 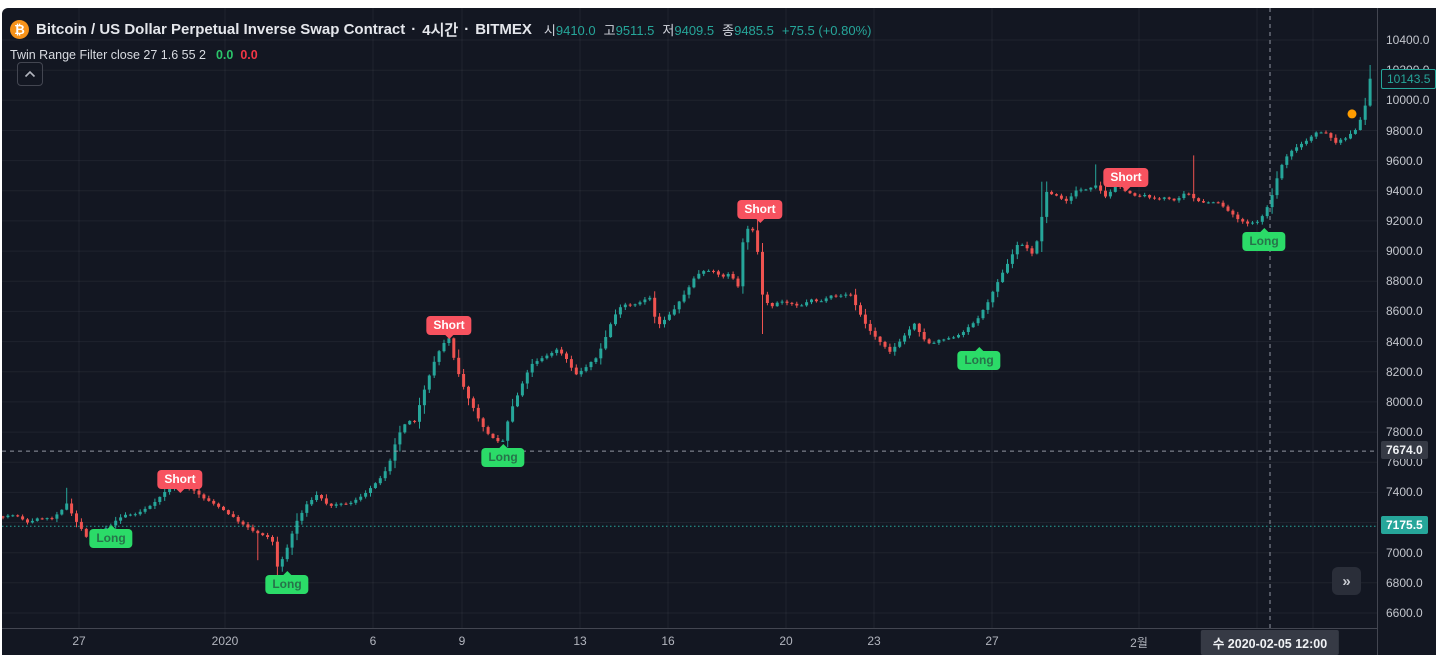 I want to click on price-tick-label: 8400.0, so click(x=1404, y=341).